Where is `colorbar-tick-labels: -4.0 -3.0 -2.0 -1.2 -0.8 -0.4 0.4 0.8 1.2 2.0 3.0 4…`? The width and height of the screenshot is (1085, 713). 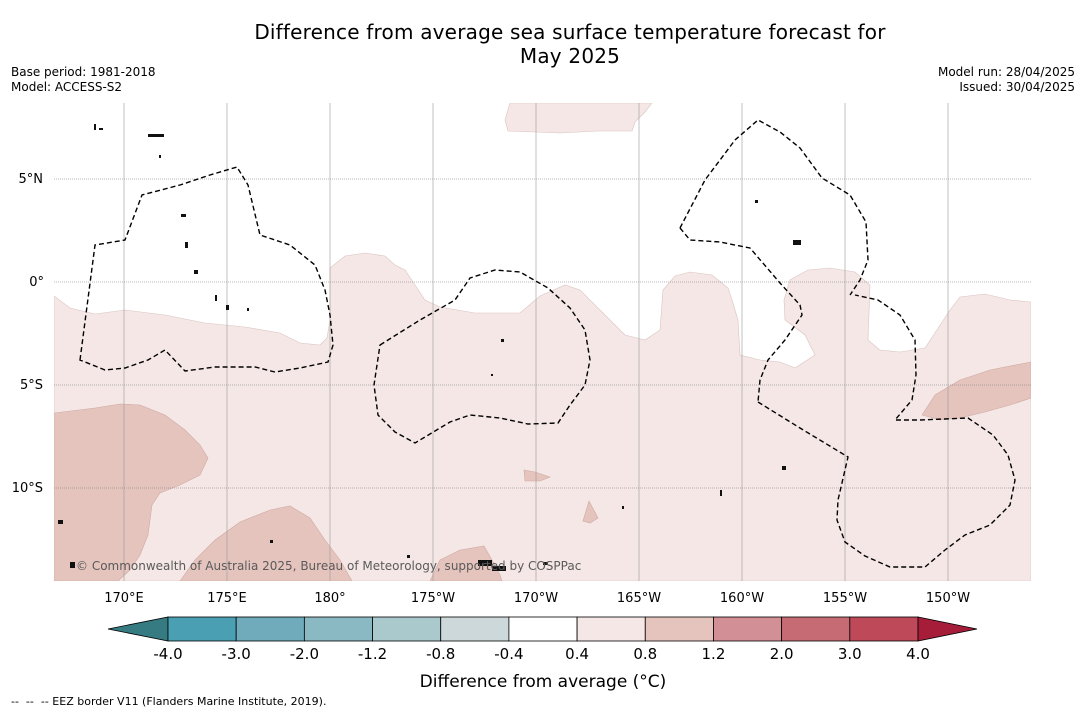
colorbar-tick-labels: -4.0 -3.0 -2.0 -1.2 -0.8 -0.4 0.4 0.8 1.2 2.0 3.0 4… is located at coordinates (541, 654).